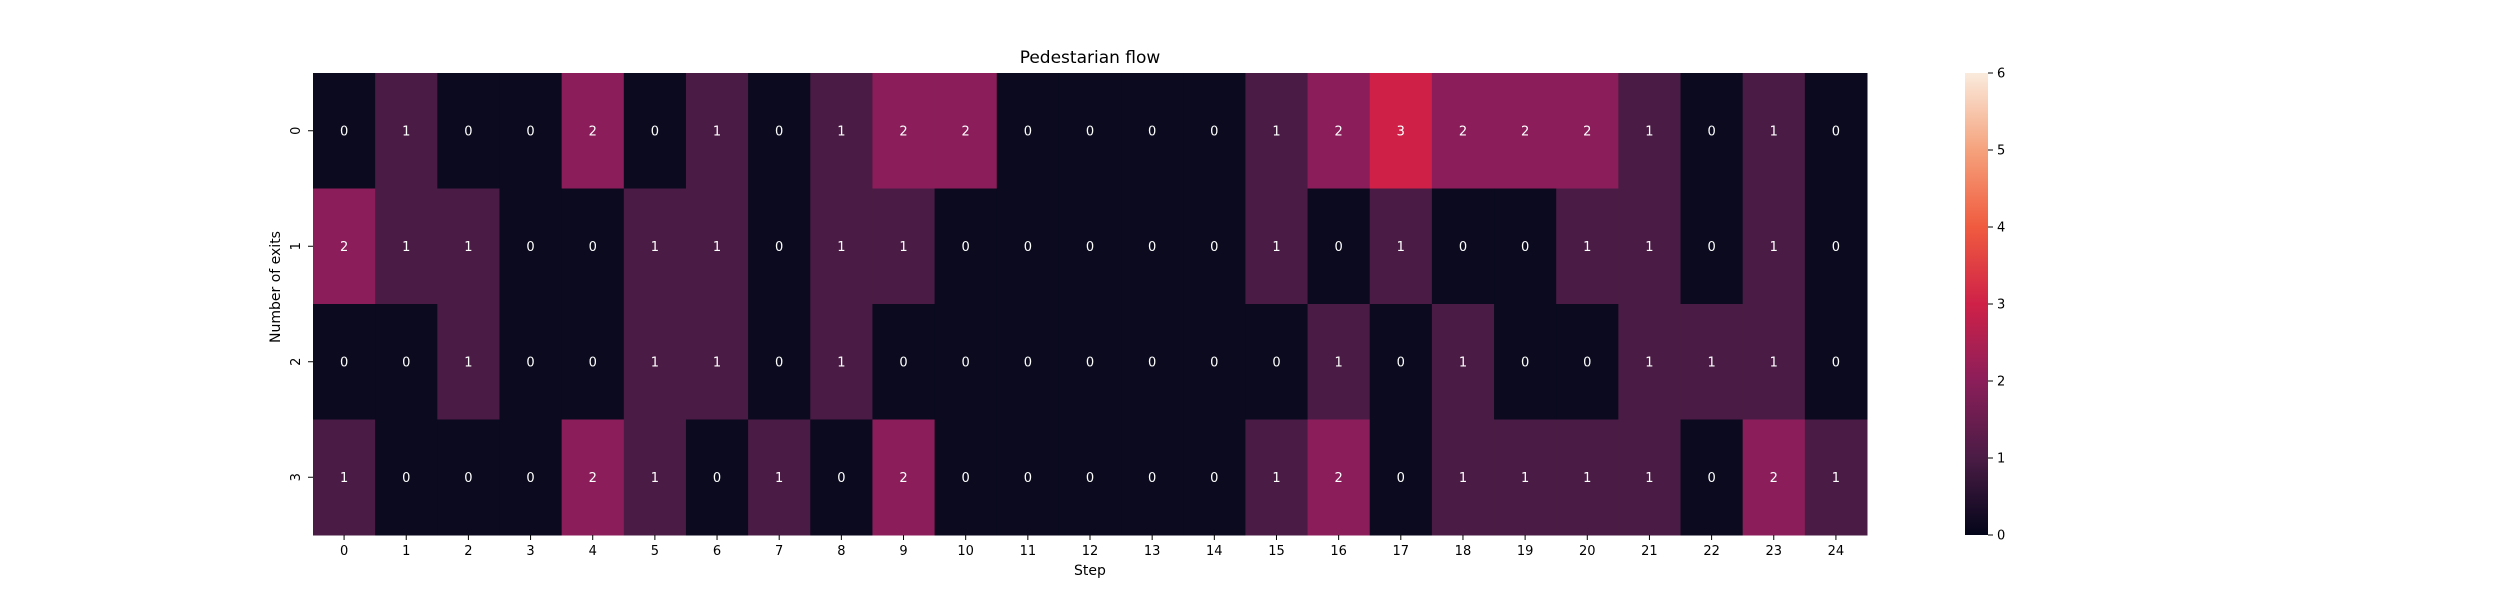 This screenshot has width=2500, height=600. Describe the element at coordinates (1090, 551) in the screenshot. I see `x-tick-label: 12` at that location.